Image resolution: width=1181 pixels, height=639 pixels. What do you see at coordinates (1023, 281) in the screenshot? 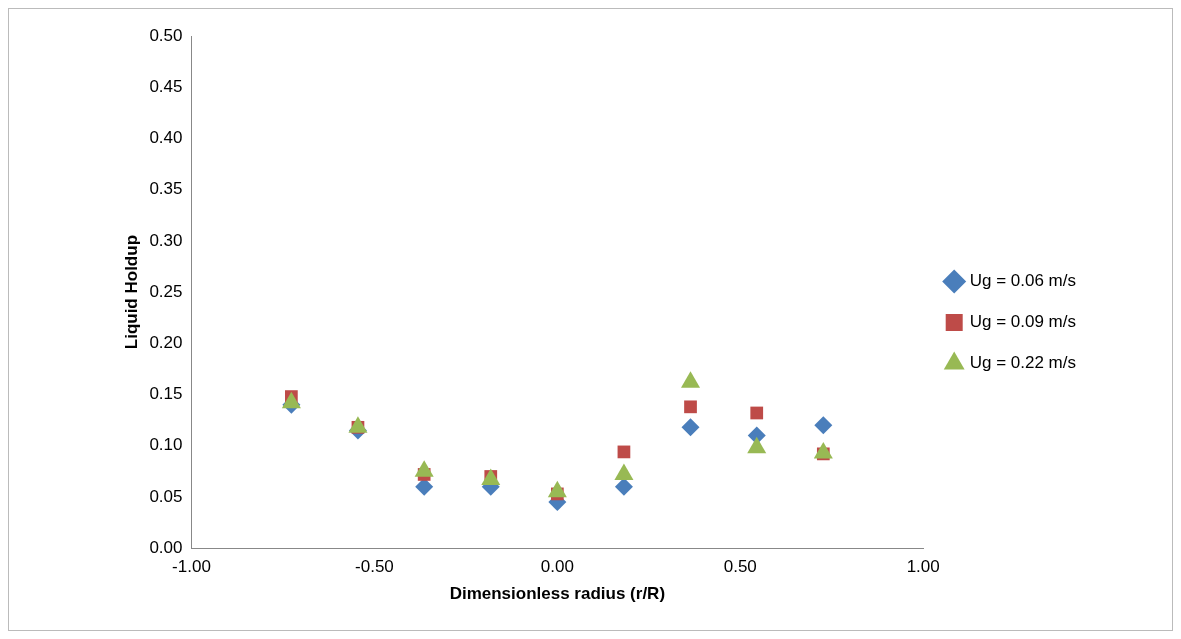
I see `legend-label: Ug = 0.06 m/s` at bounding box center [1023, 281].